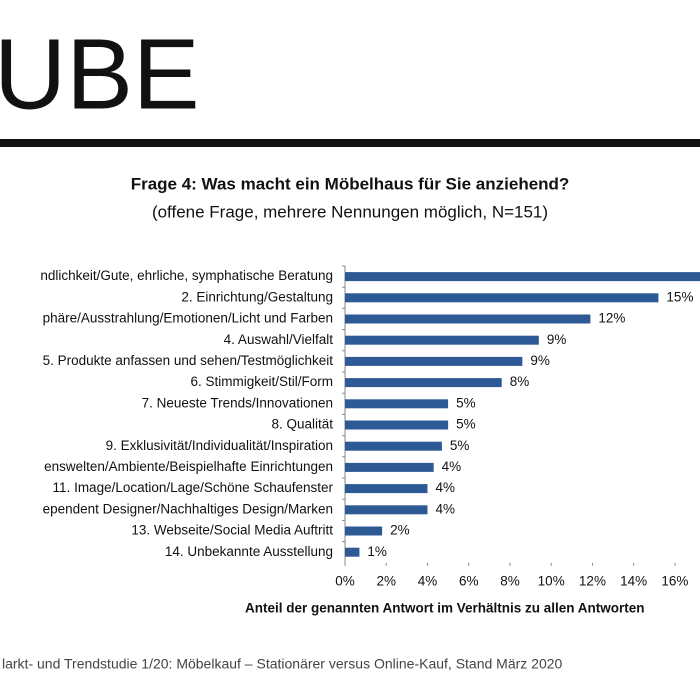  I want to click on value-label: 15%, so click(679, 296).